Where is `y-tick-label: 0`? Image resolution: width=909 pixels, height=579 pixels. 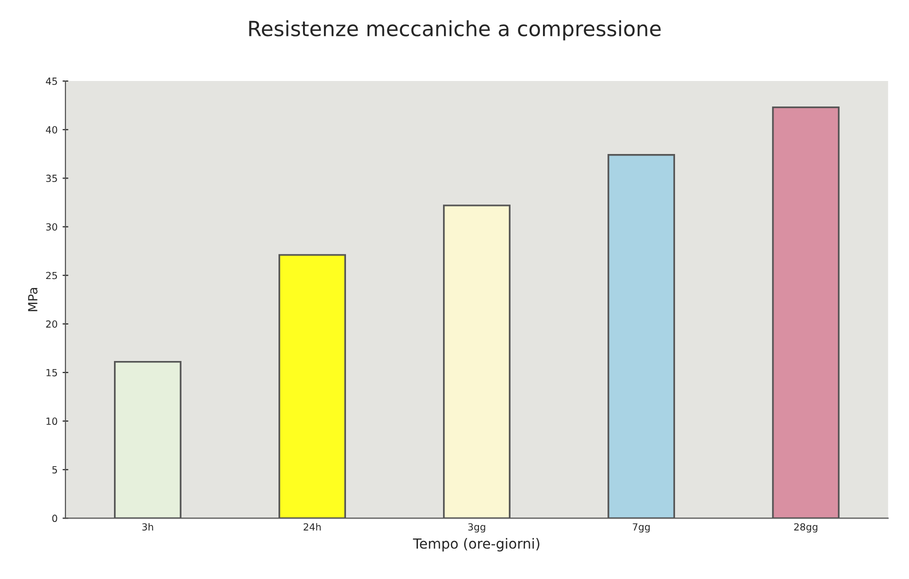
y-tick-label: 0 is located at coordinates (55, 518).